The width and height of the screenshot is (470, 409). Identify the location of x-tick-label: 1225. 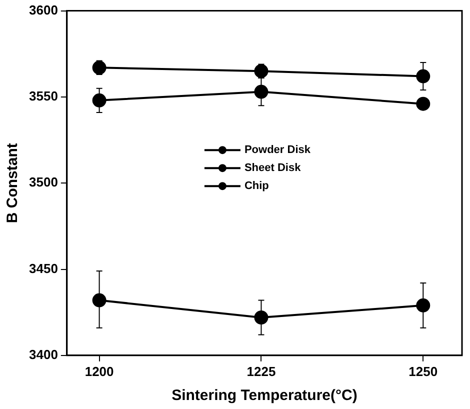
(261, 371).